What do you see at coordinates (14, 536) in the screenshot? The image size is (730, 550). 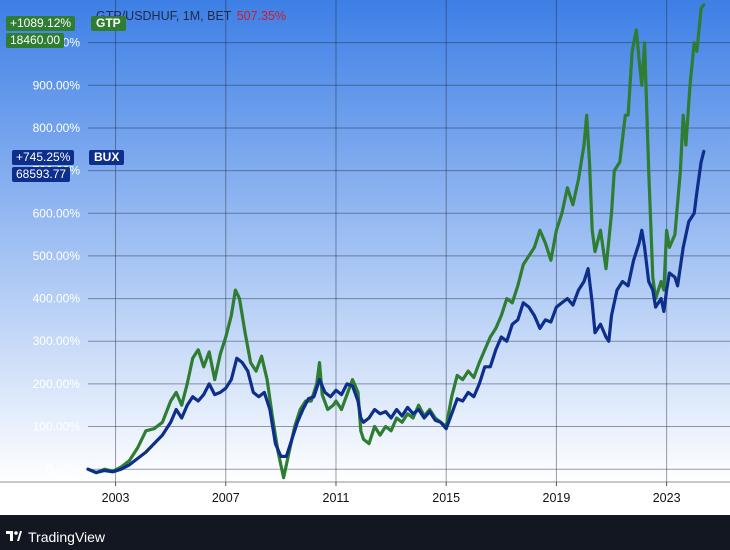 I see `tradingview-logo-icon` at bounding box center [14, 536].